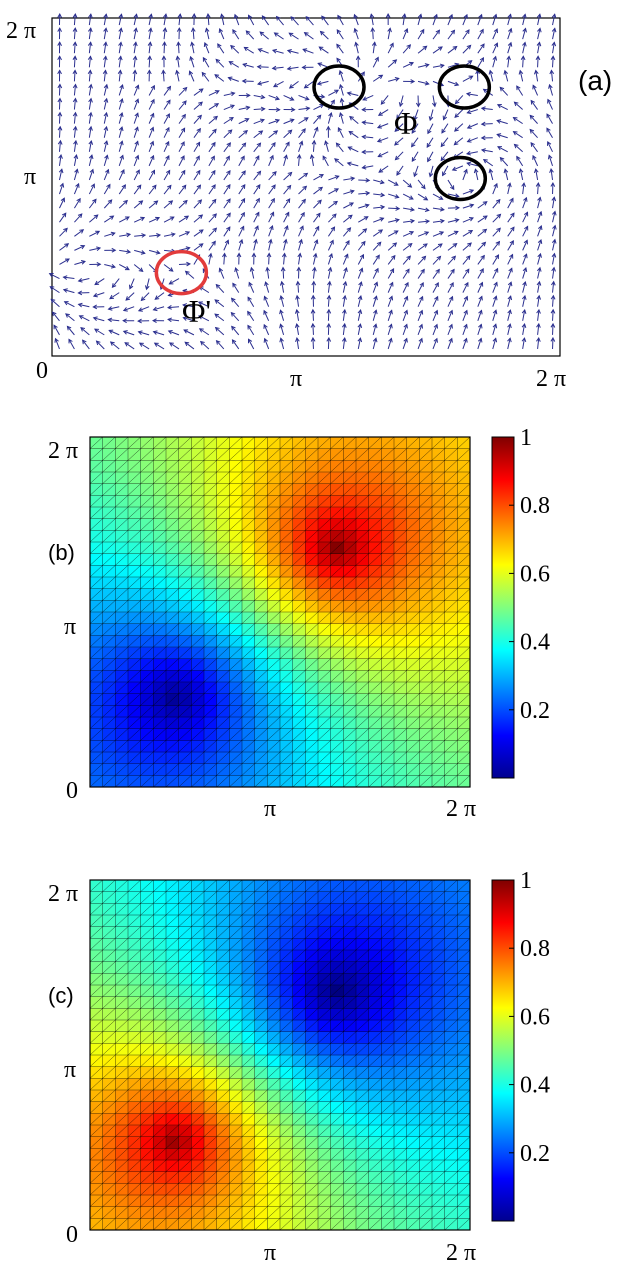 The image size is (621, 1268). I want to click on vortex-ring, so click(460, 178).